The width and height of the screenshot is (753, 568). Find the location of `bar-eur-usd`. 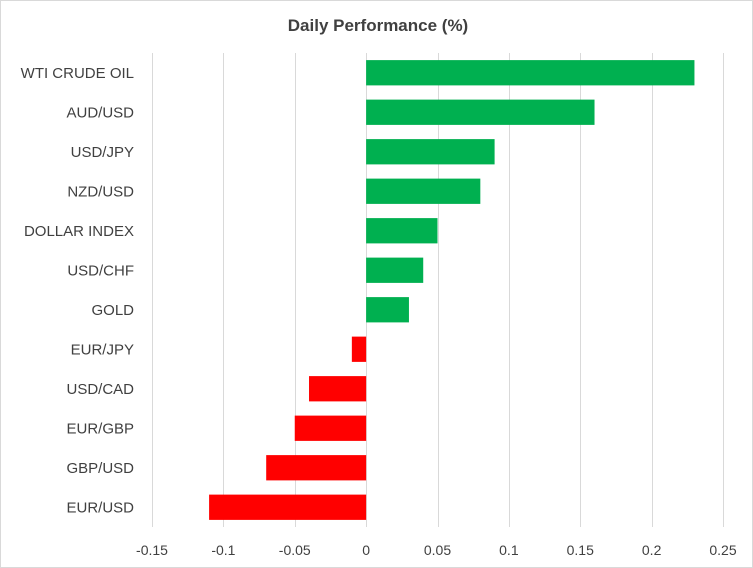

bar-eur-usd is located at coordinates (288, 507).